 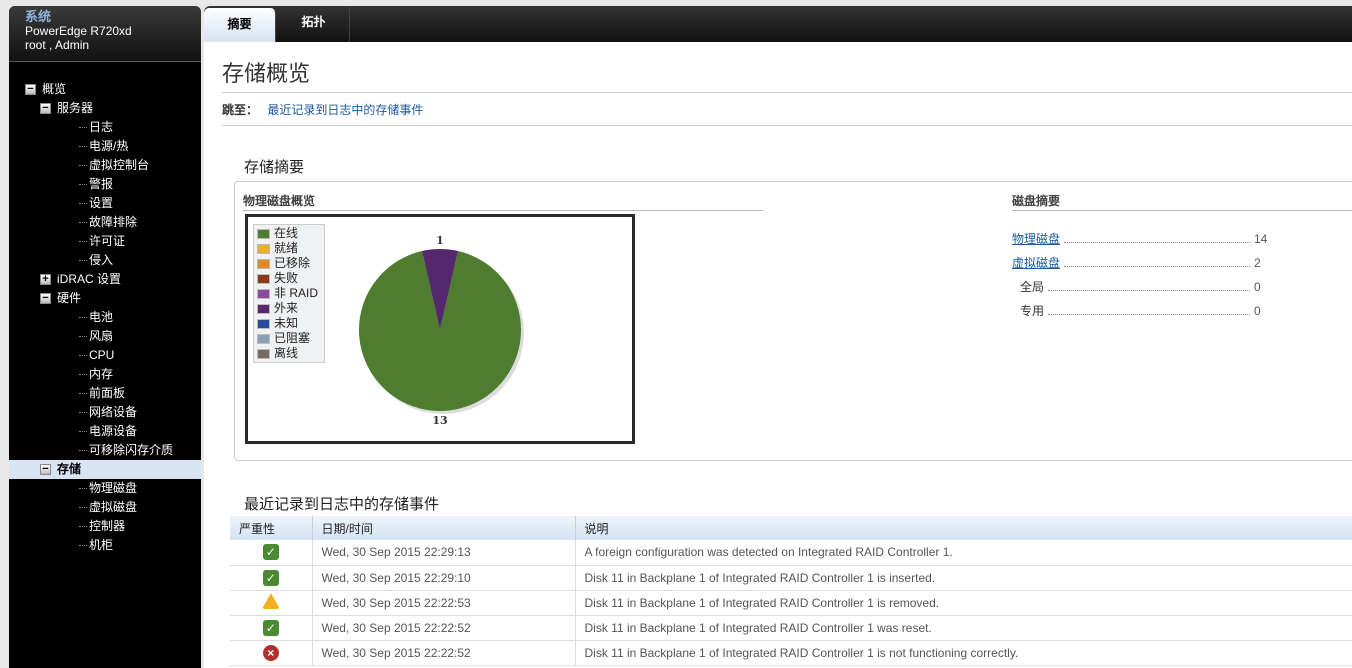 What do you see at coordinates (69, 469) in the screenshot?
I see `tree-item-label: 存储` at bounding box center [69, 469].